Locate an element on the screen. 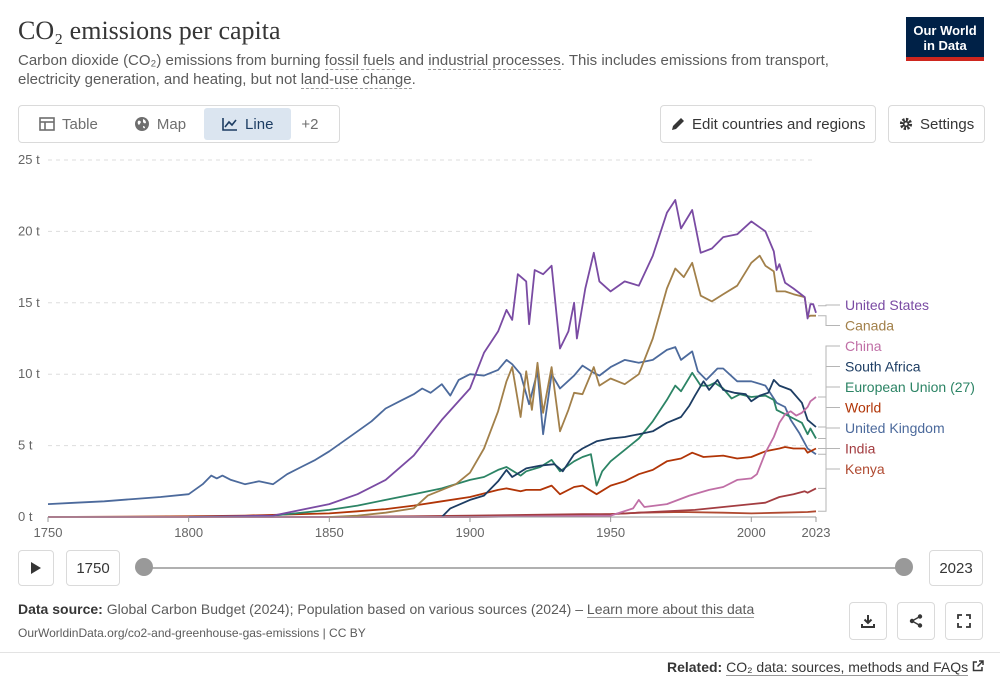  tab-line: Line is located at coordinates (248, 124).